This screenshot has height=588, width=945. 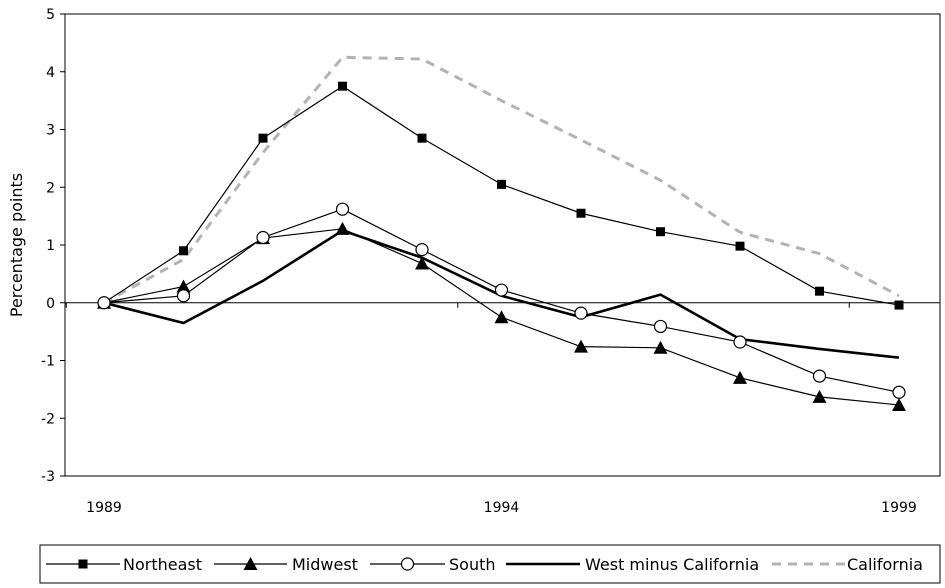 I want to click on y-tick-label: -3, so click(x=48, y=477).